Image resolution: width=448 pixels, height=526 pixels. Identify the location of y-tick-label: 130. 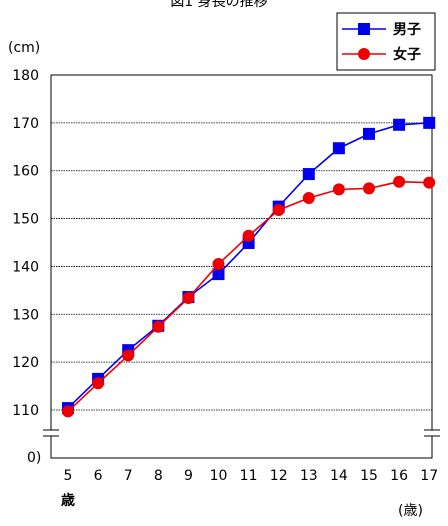
(25, 315).